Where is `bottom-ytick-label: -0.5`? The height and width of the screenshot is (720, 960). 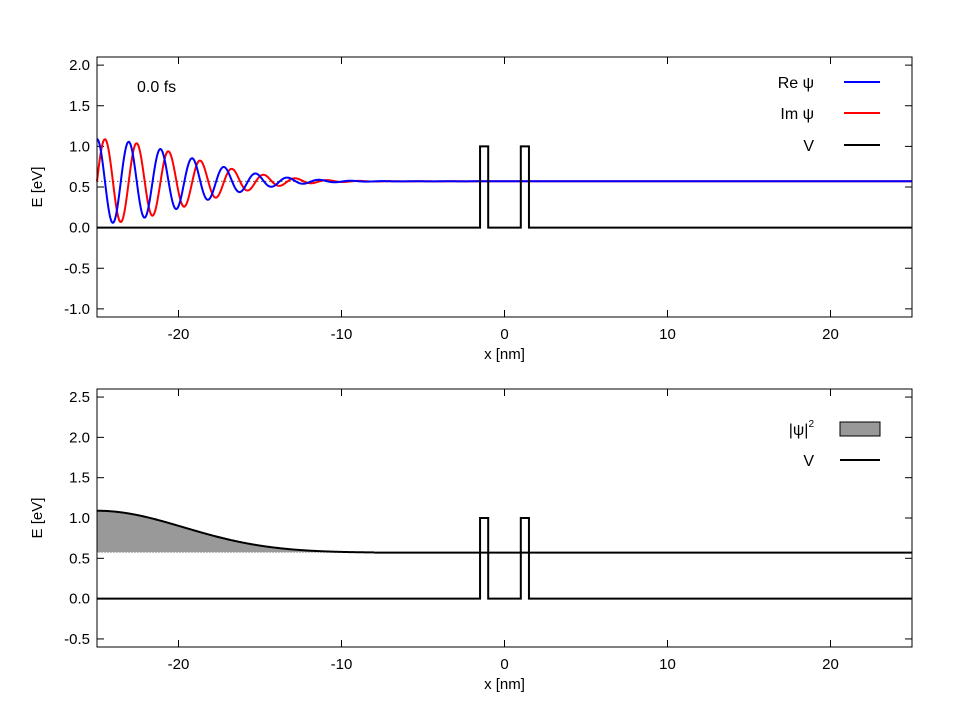
bottom-ytick-label: -0.5 is located at coordinates (77, 639).